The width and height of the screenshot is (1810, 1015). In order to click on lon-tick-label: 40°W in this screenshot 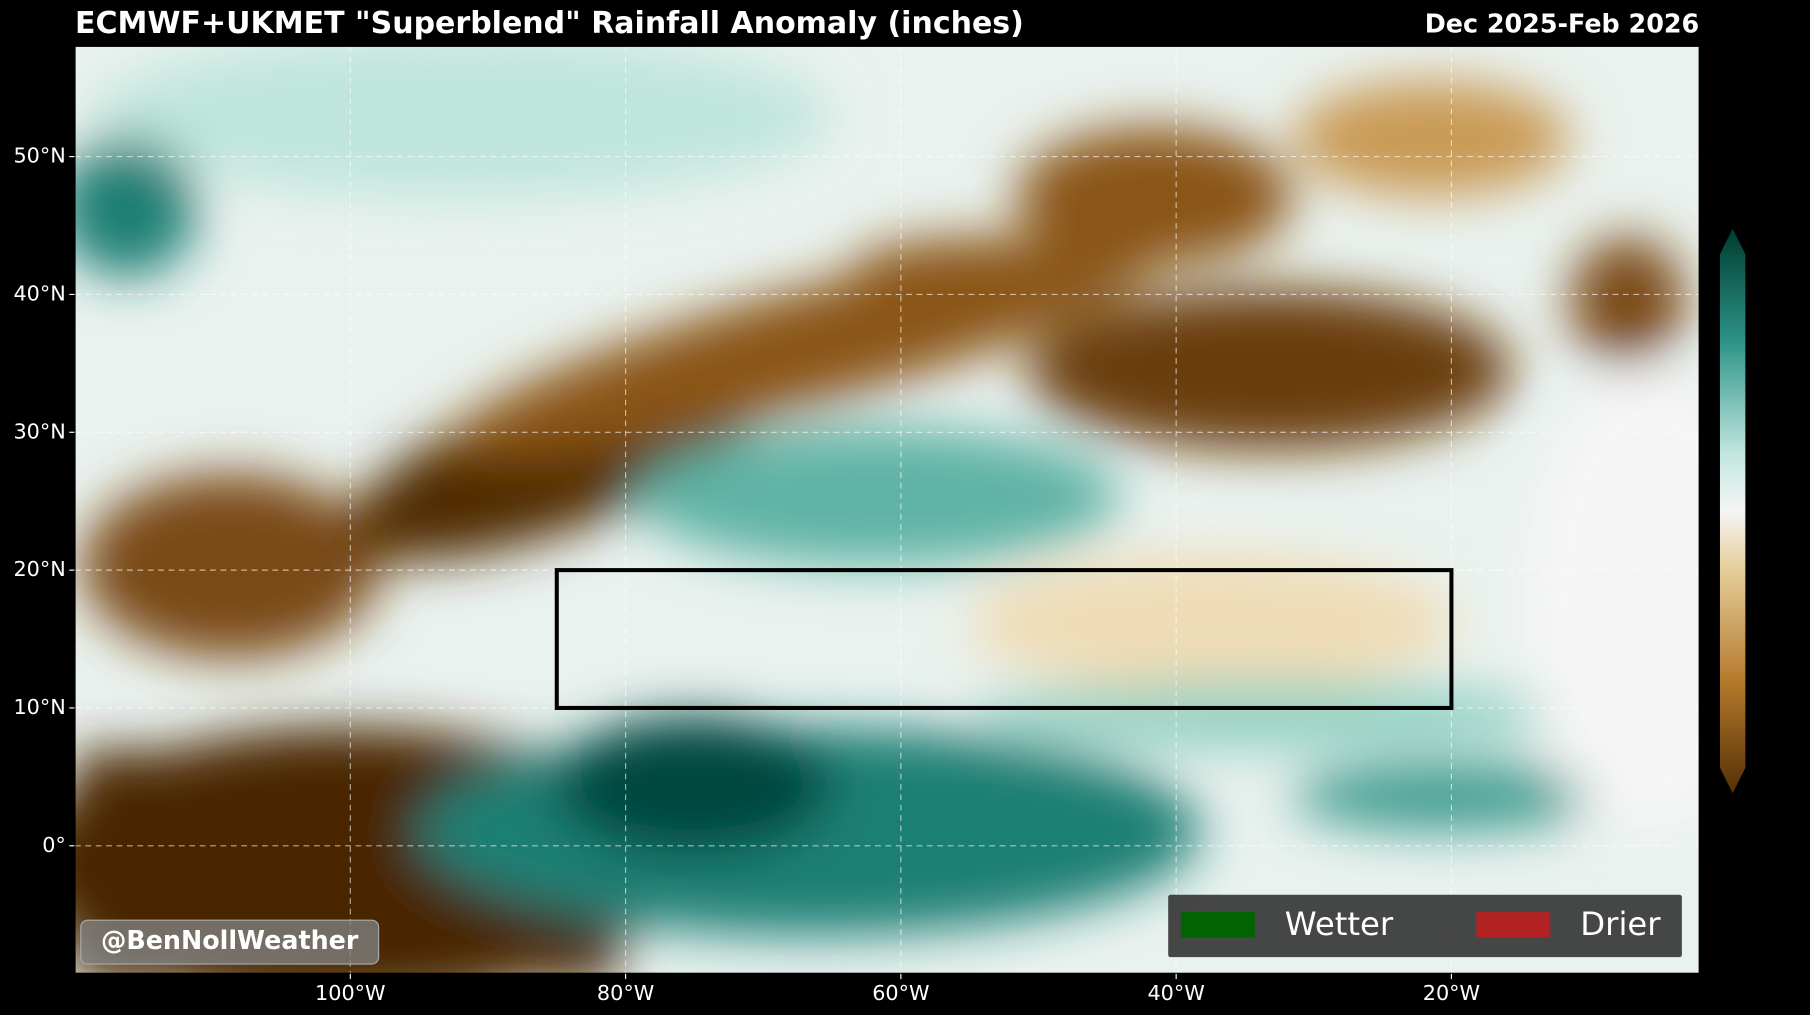, I will do `click(1175, 993)`.